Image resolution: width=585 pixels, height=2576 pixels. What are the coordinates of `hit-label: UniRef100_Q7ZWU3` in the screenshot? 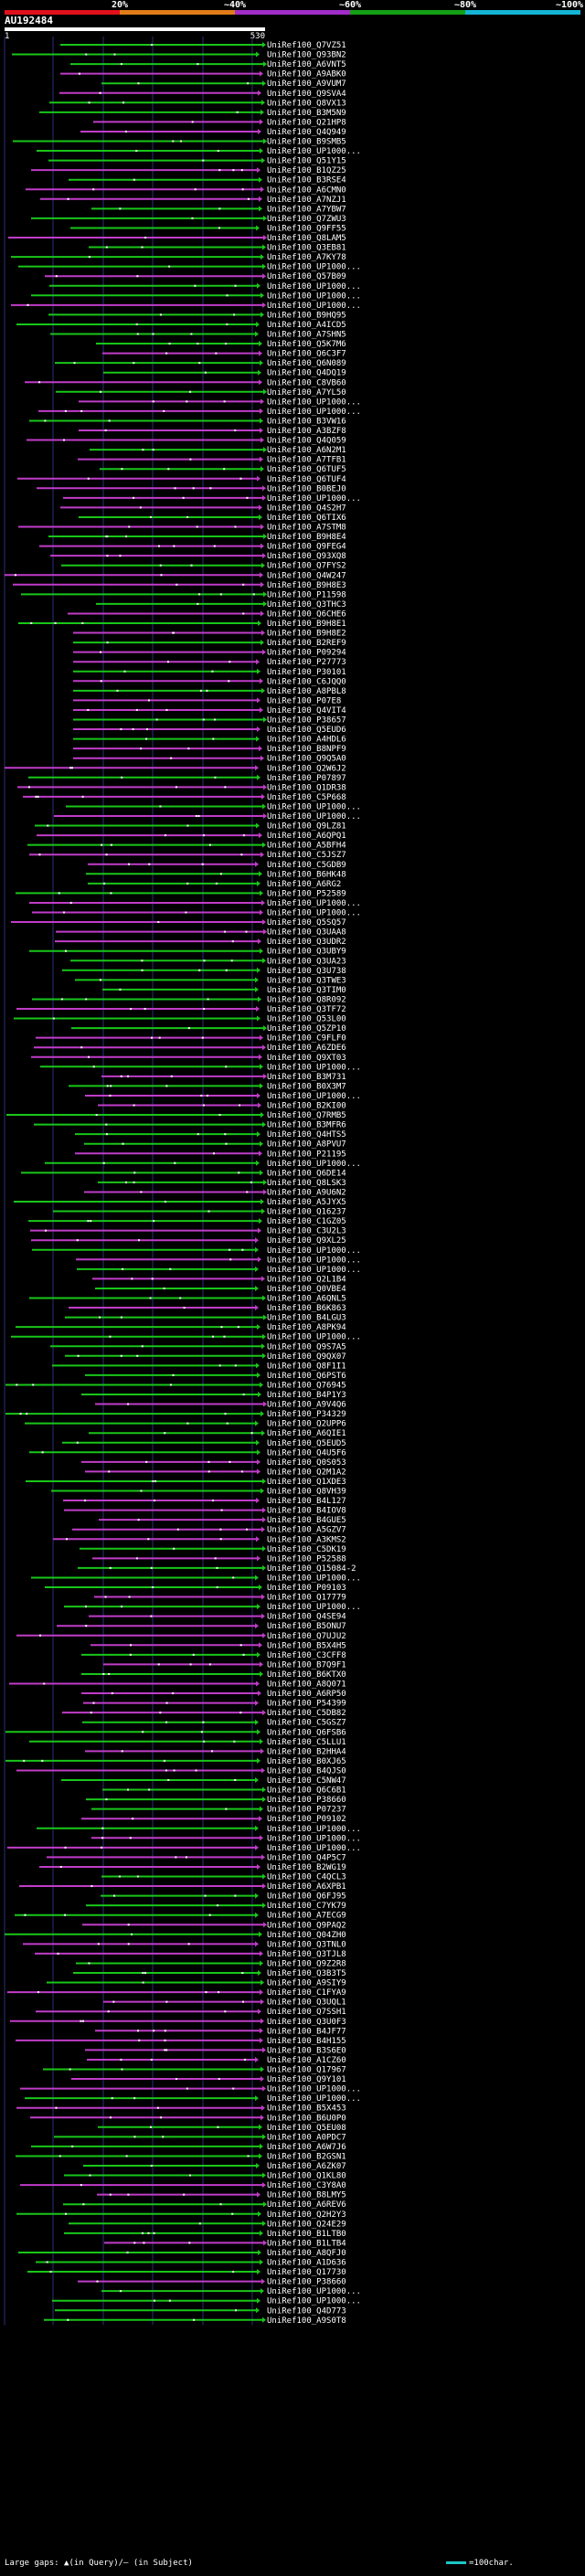 It's located at (307, 219).